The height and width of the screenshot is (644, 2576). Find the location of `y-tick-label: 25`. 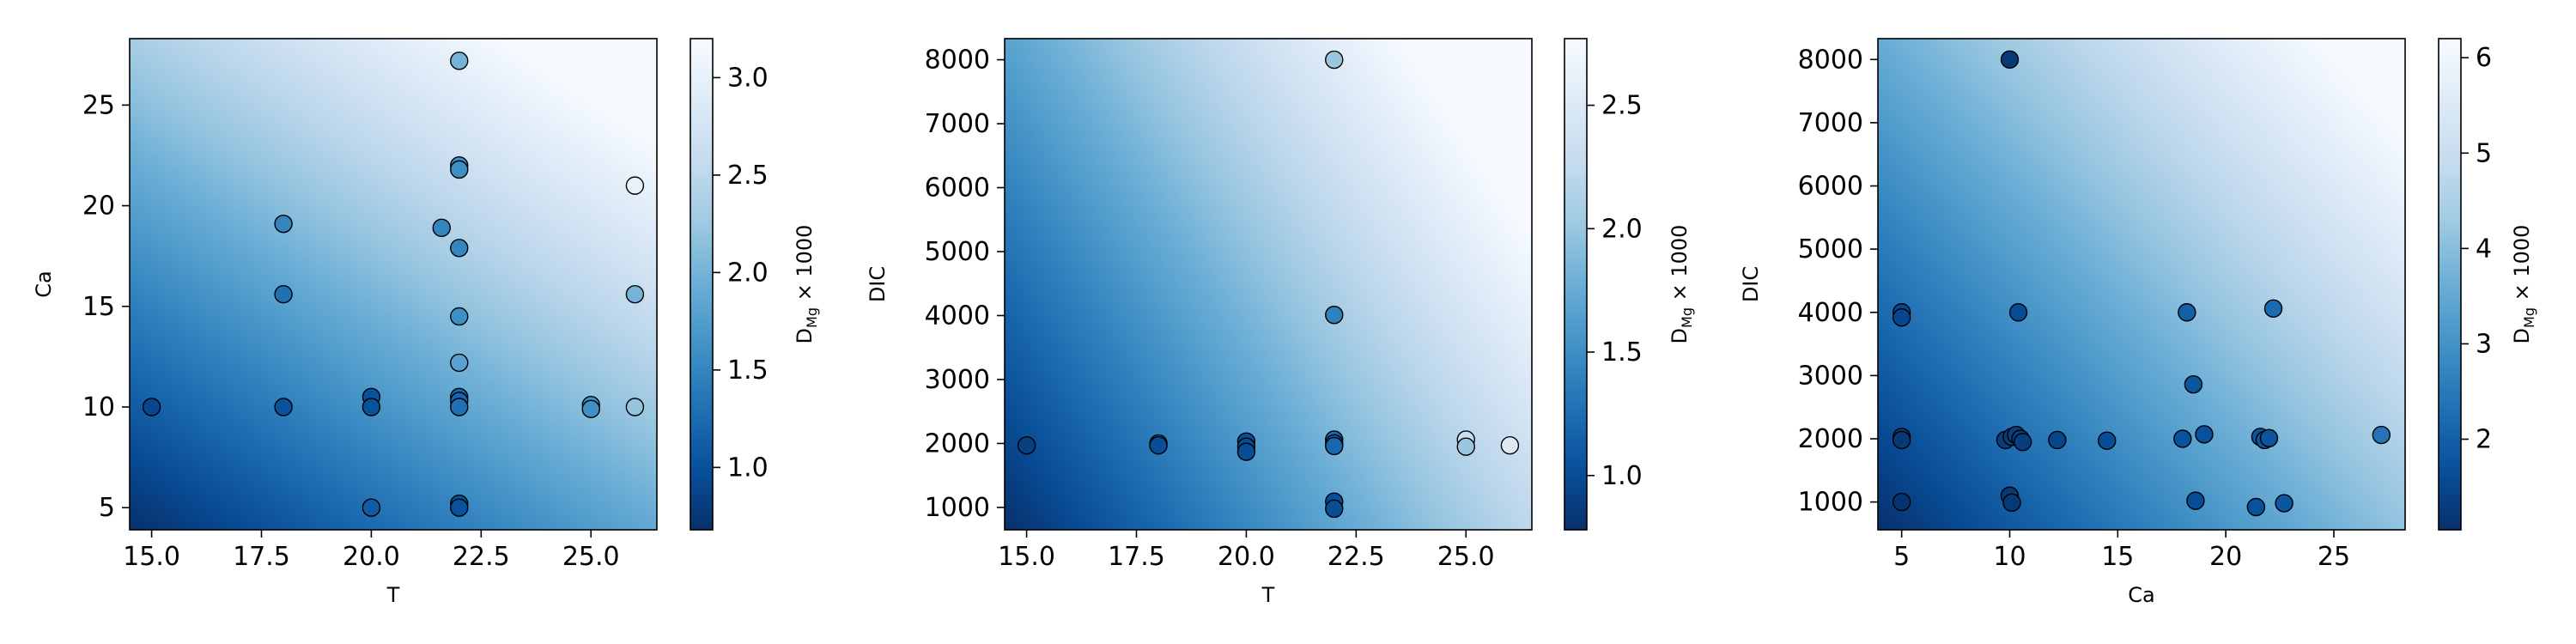

y-tick-label: 25 is located at coordinates (98, 105).